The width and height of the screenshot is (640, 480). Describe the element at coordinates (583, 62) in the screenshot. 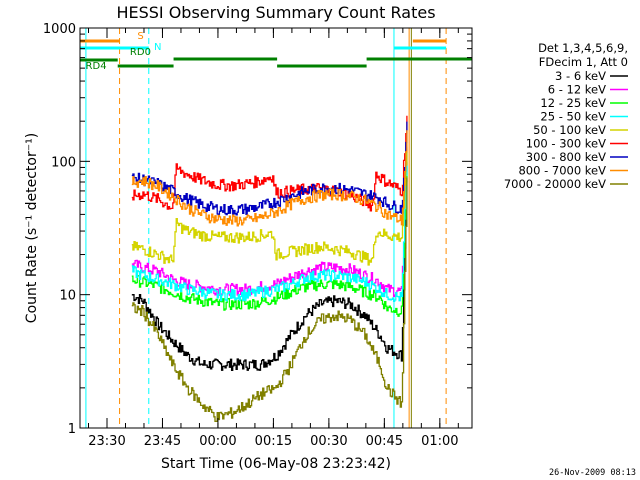

I see `legend-header-line-2: FDecim 1, Att 0` at that location.